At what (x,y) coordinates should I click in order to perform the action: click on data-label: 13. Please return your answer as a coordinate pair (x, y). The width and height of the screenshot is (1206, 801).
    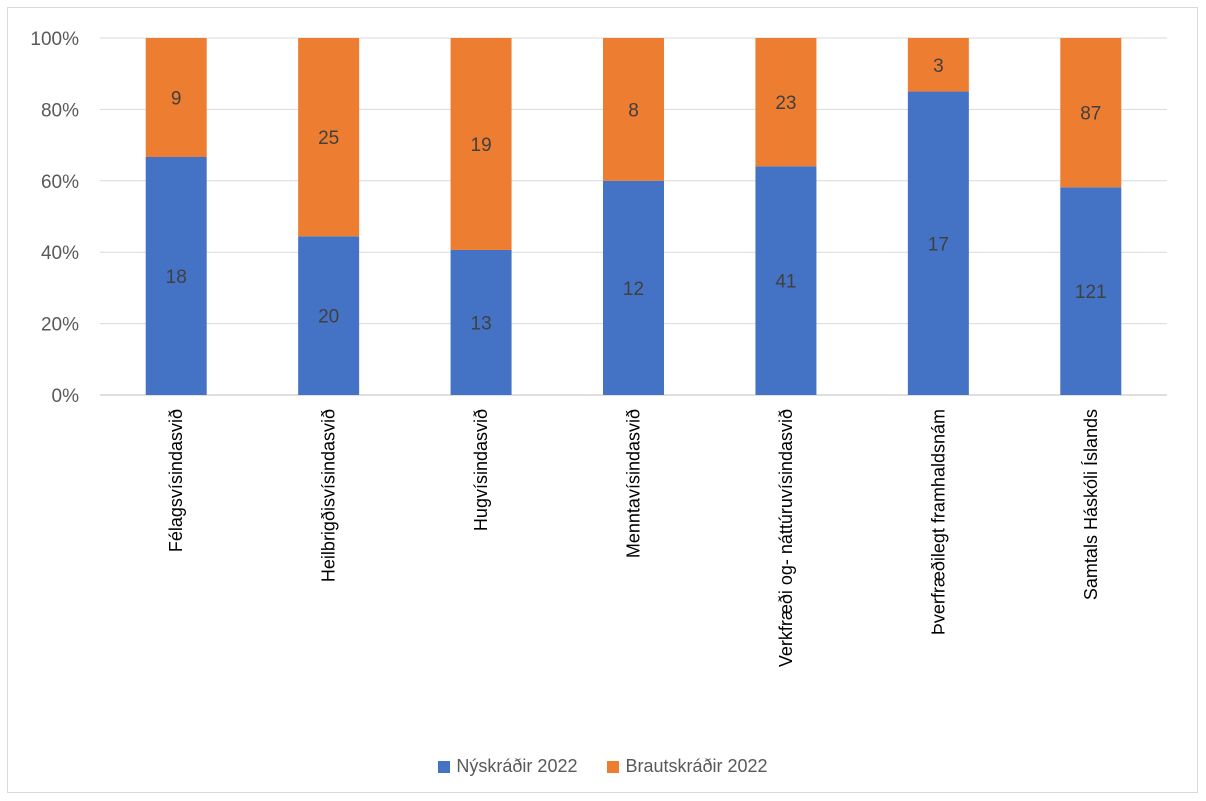
    Looking at the image, I should click on (481, 323).